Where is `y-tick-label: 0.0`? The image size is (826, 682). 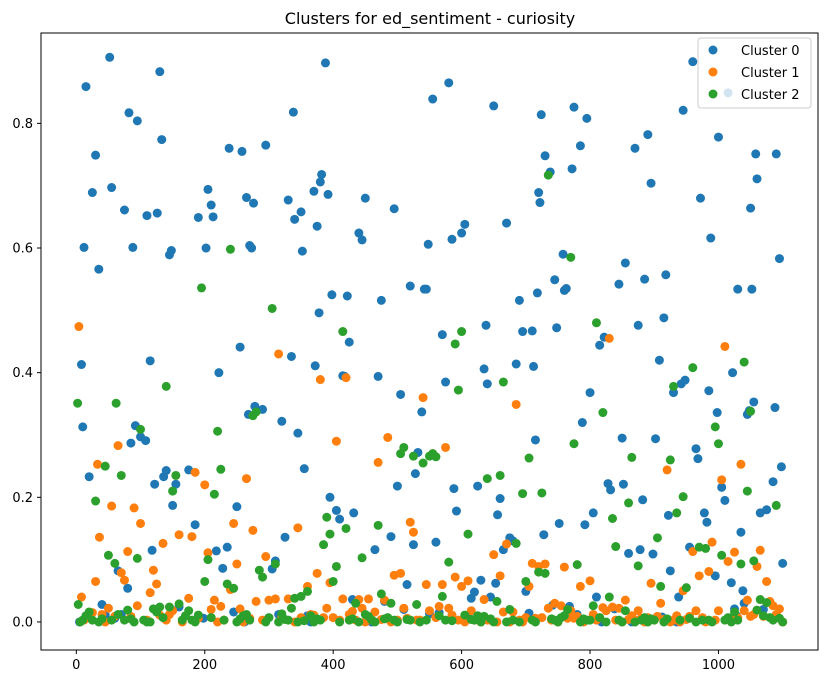 y-tick-label: 0.0 is located at coordinates (22, 622).